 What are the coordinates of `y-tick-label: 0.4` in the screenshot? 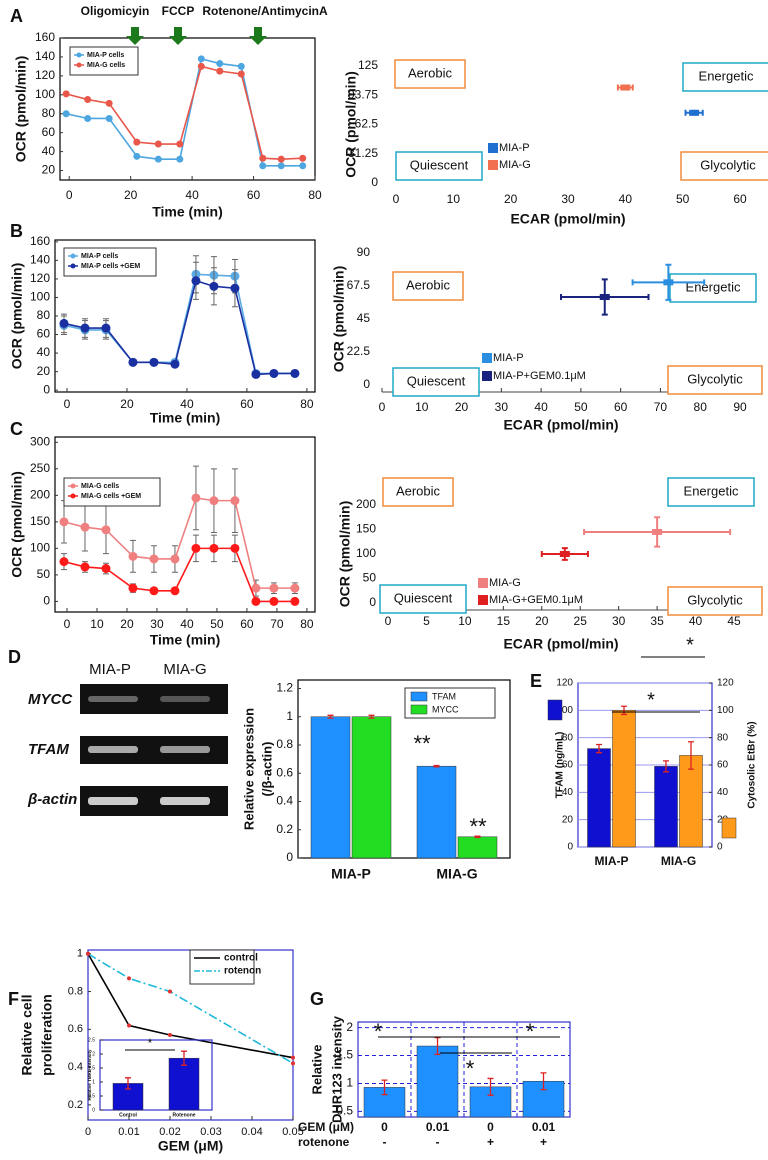 It's located at (284, 801).